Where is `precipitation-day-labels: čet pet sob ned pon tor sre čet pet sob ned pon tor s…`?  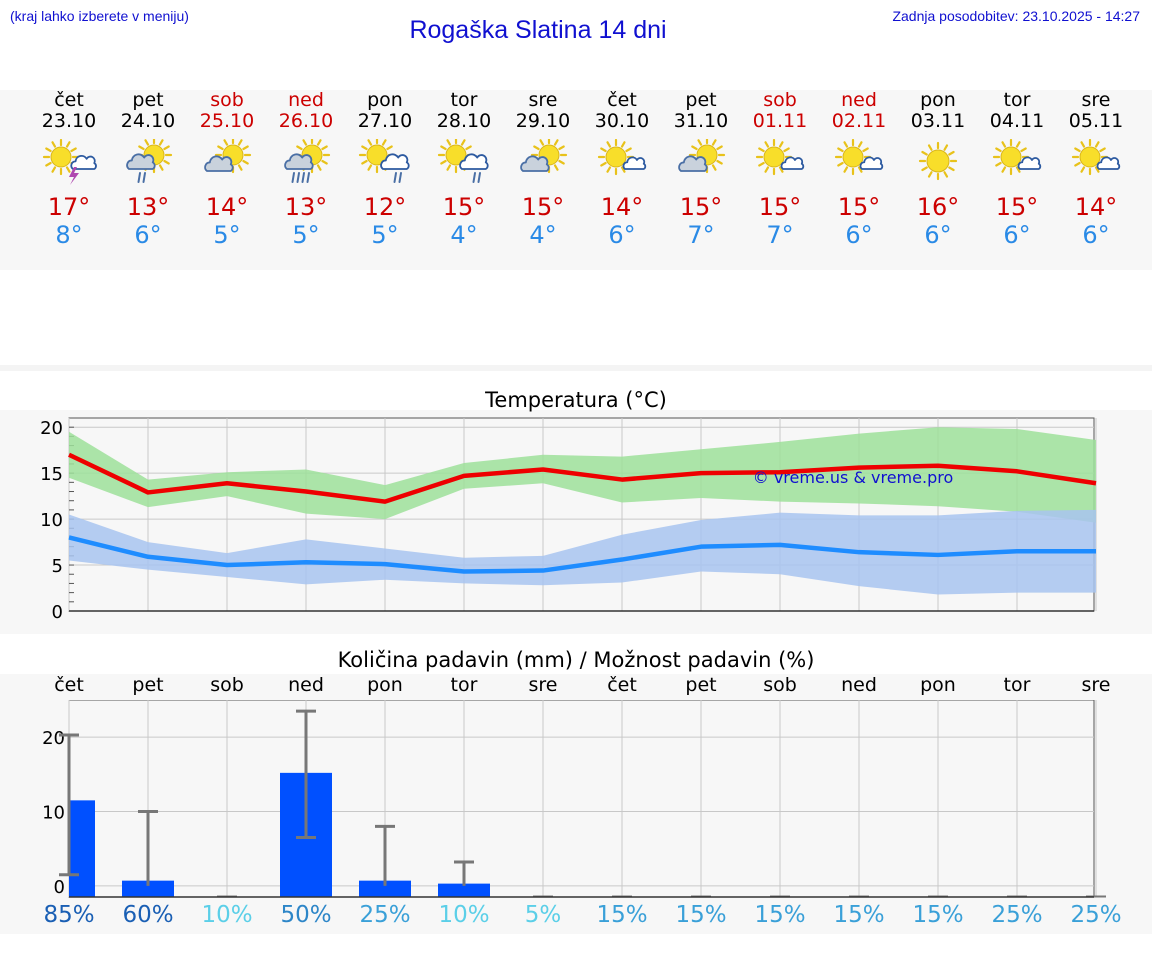 precipitation-day-labels: čet pet sob ned pon tor sre čet pet sob ned pon tor s… is located at coordinates (576, 687).